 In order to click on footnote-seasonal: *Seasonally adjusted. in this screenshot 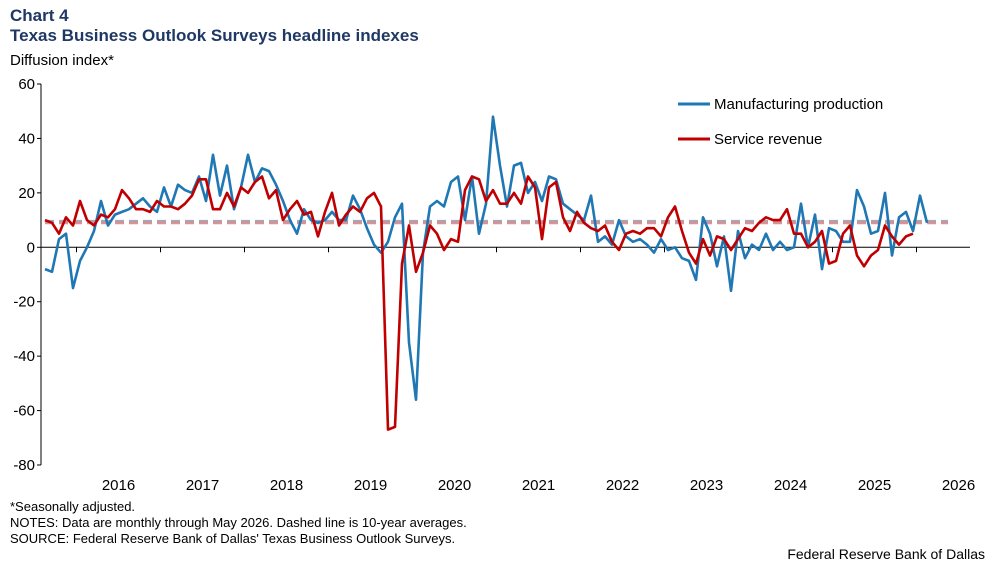, I will do `click(73, 506)`.